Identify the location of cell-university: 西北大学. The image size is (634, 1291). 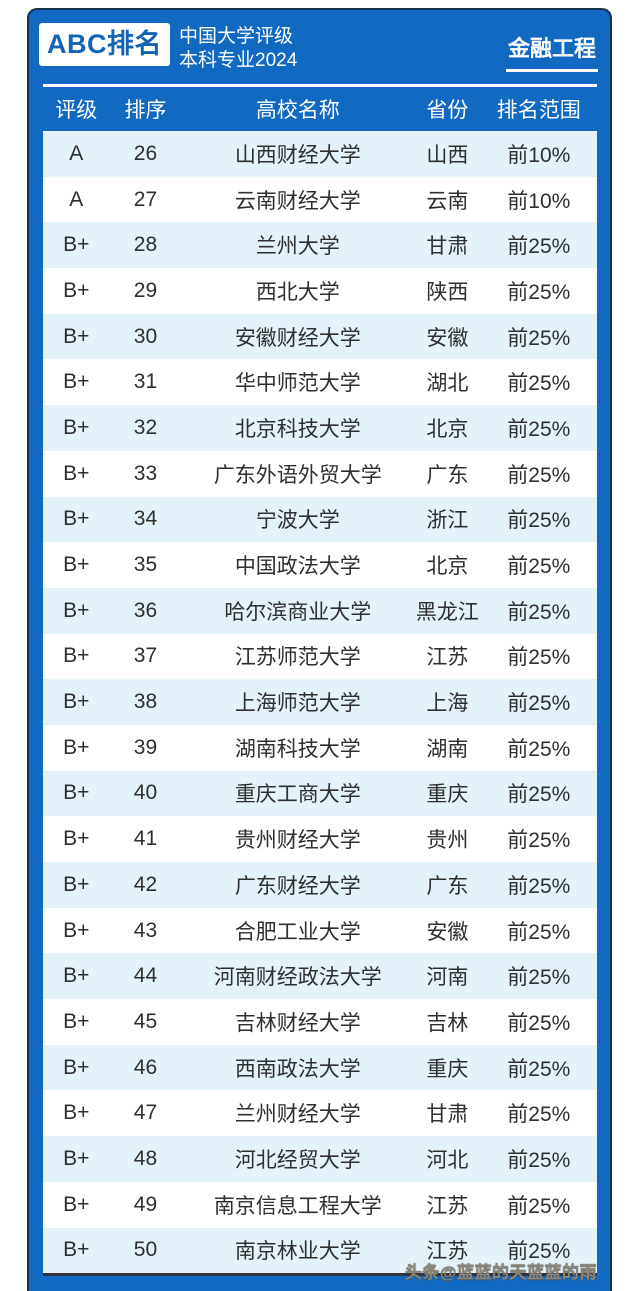
(297, 292).